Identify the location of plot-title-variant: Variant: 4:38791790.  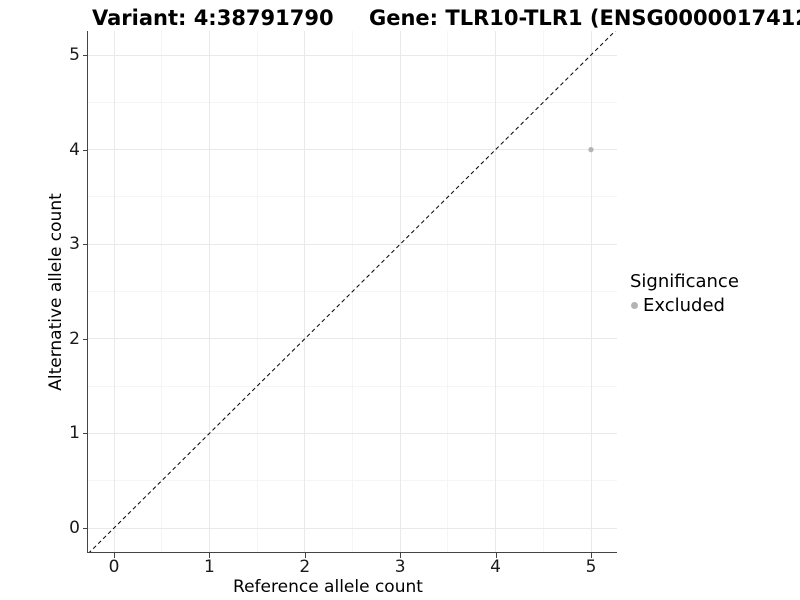
(213, 18).